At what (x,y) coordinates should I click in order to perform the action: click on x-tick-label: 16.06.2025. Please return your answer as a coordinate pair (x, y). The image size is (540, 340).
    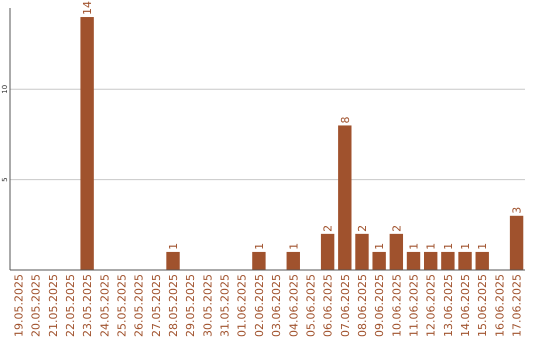
    Looking at the image, I should click on (499, 305).